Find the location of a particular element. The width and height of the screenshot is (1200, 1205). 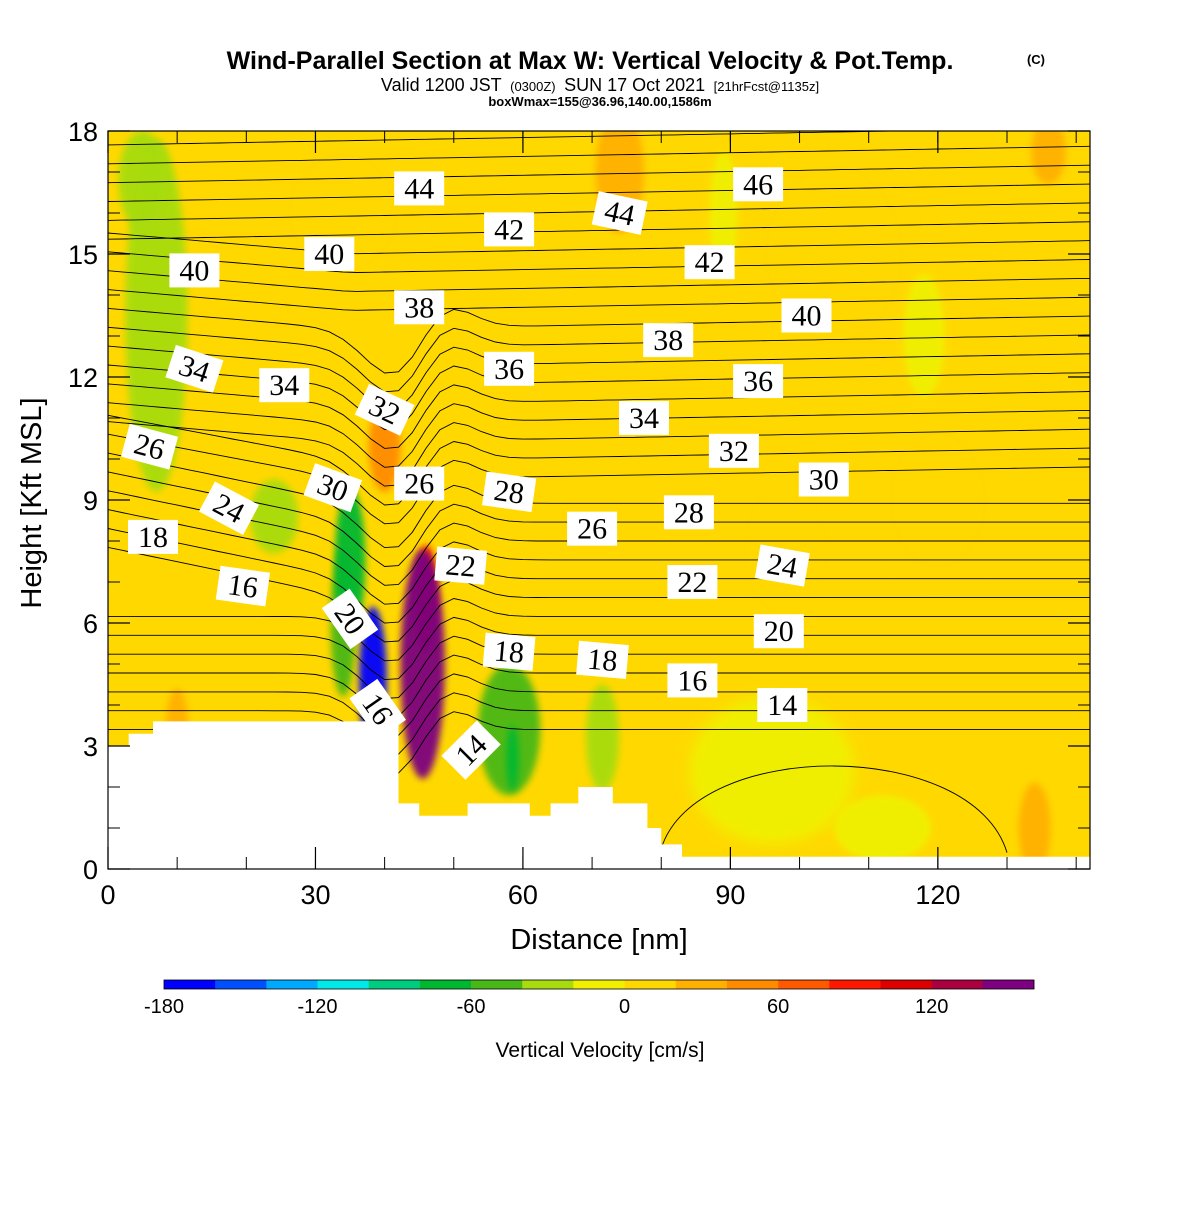

contour-label-28: 28 is located at coordinates (688, 512).